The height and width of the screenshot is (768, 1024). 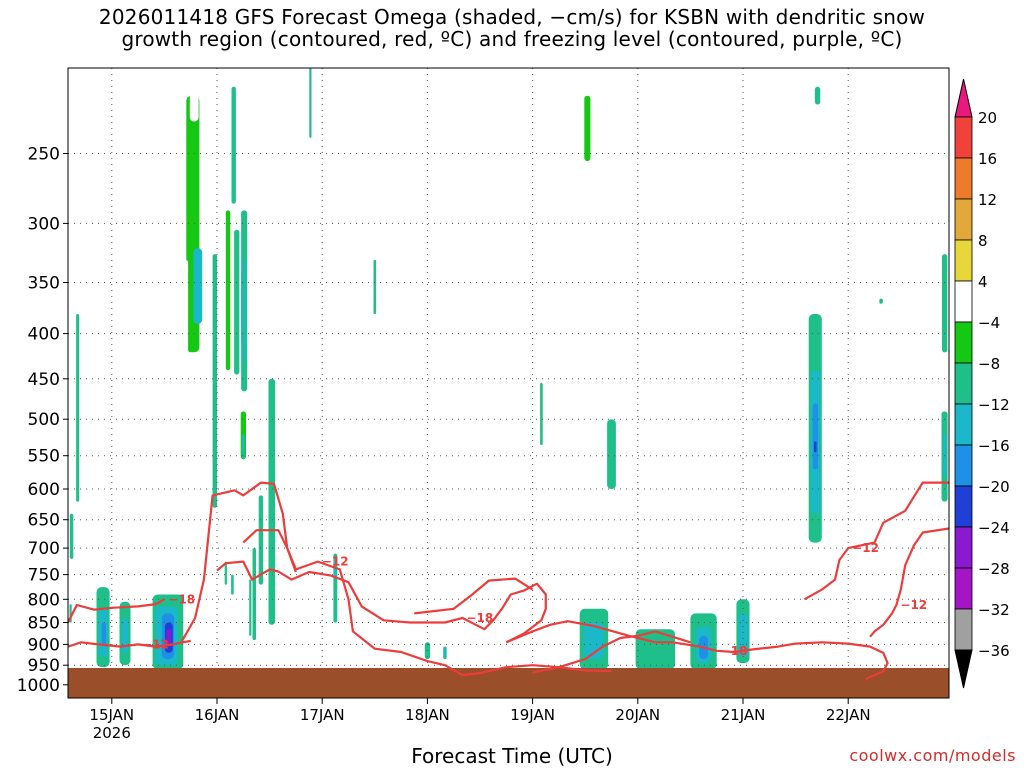 I want to click on colorbar-label: 16, so click(x=987, y=159).